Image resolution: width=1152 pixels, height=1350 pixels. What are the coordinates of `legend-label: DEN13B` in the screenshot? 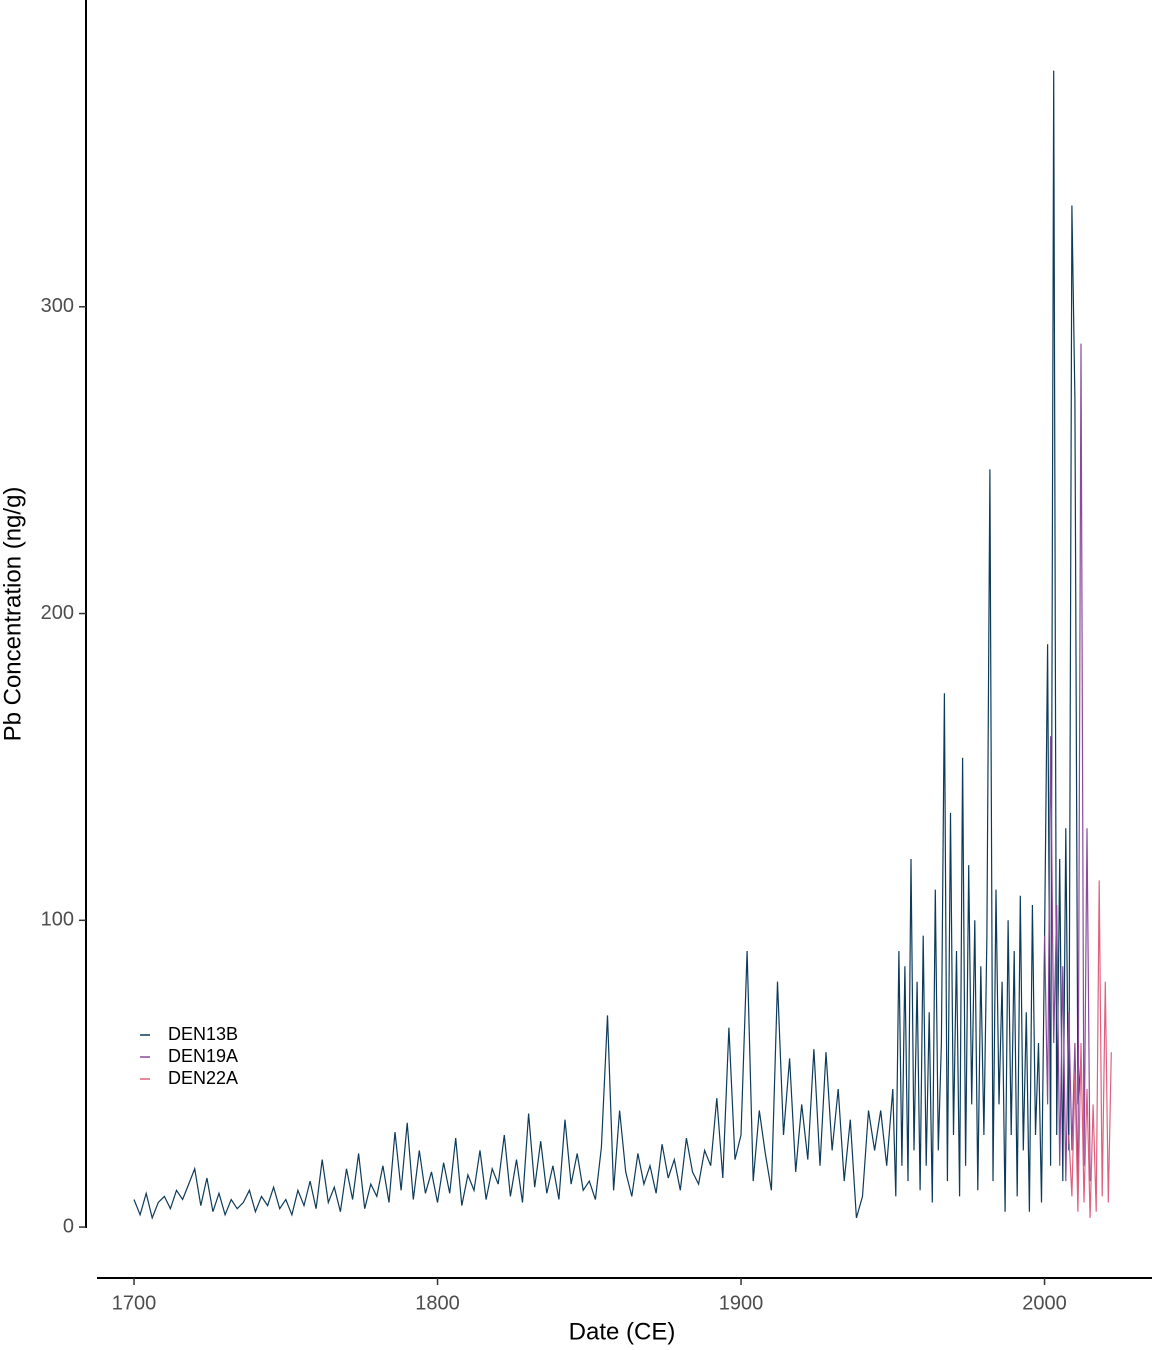 It's located at (203, 1034).